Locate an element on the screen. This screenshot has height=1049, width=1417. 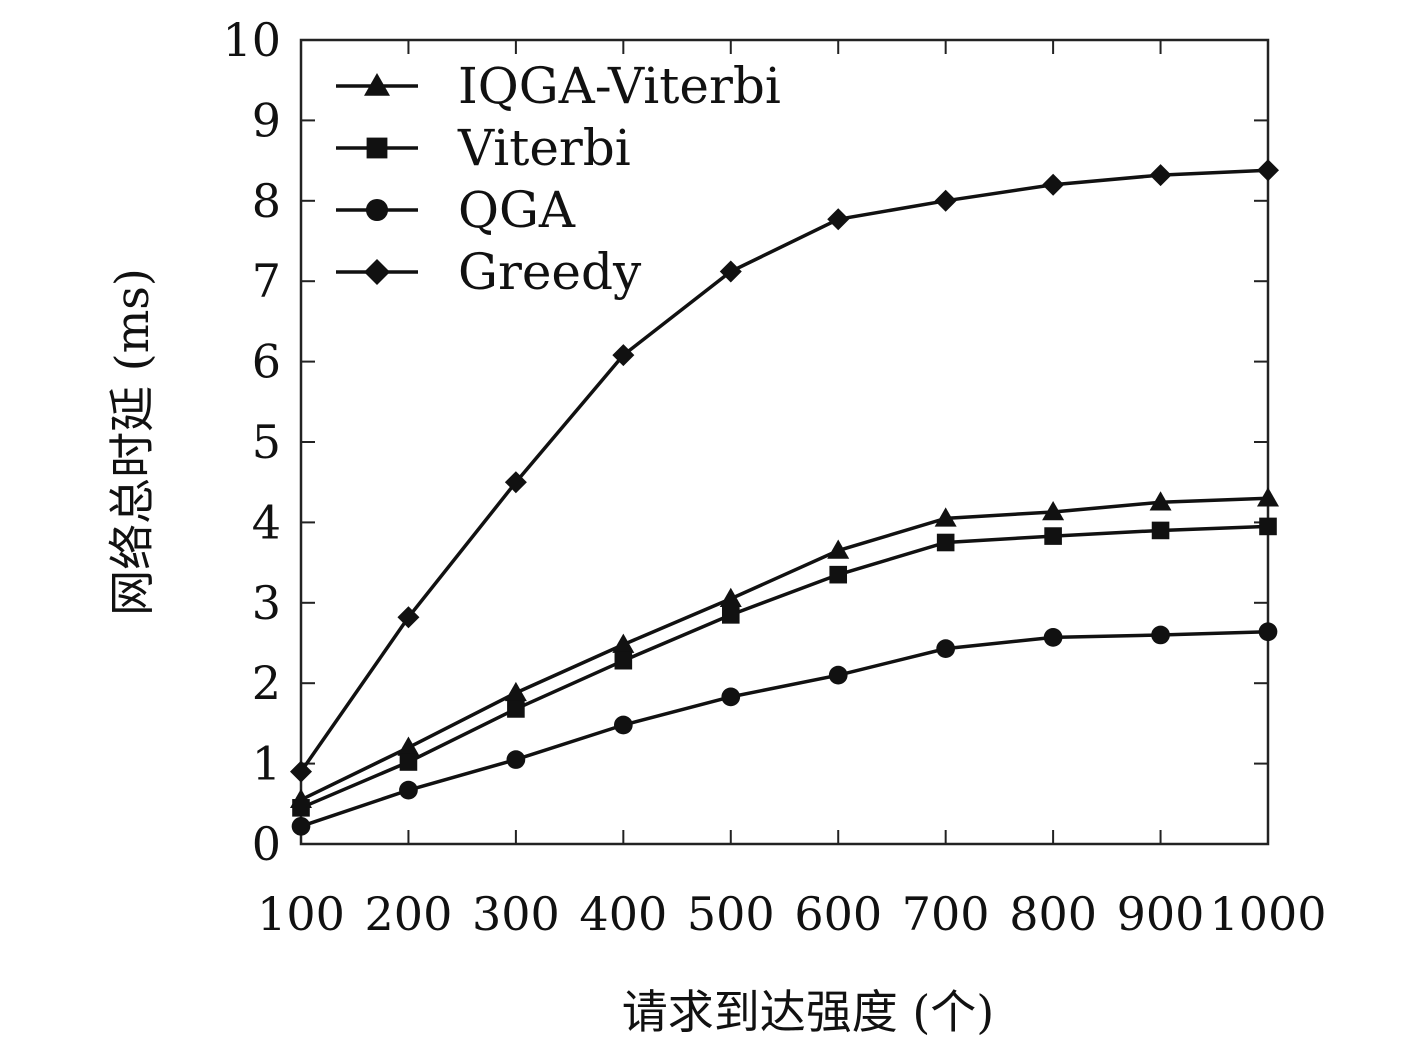
x-tick-label: 300 is located at coordinates (516, 914).